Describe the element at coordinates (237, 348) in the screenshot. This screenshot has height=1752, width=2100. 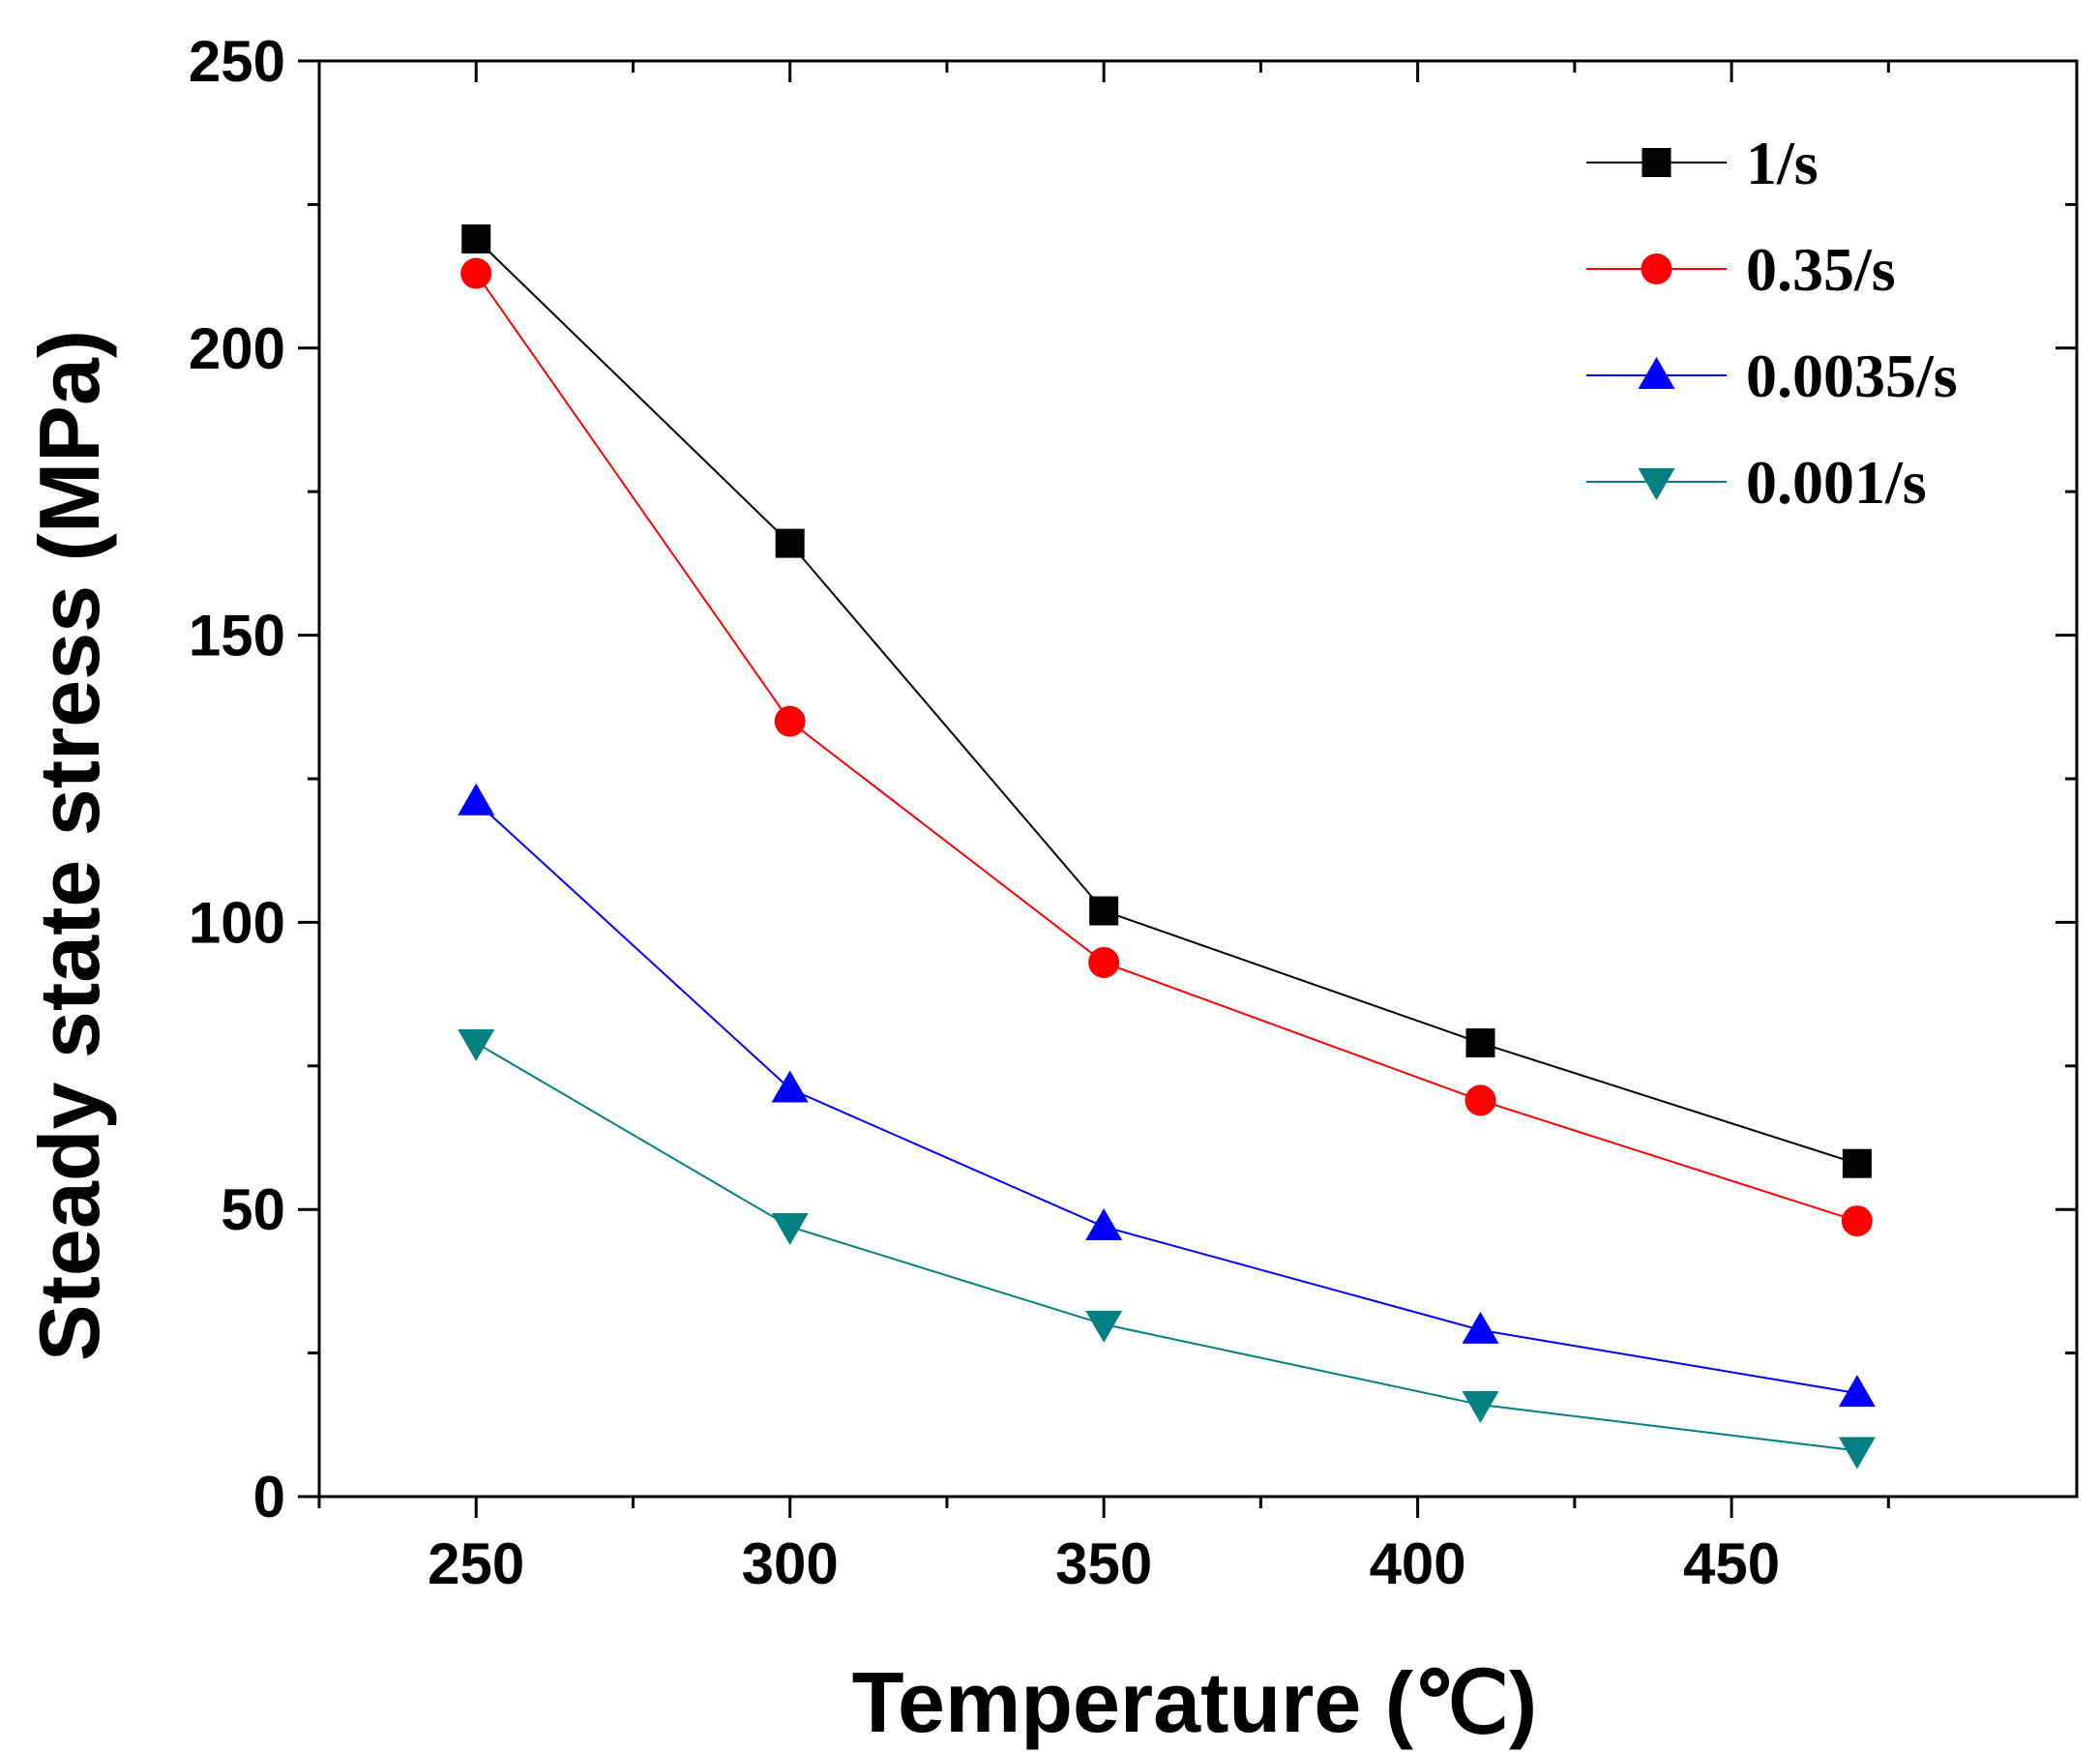
I see `y-tick-label: 200` at that location.